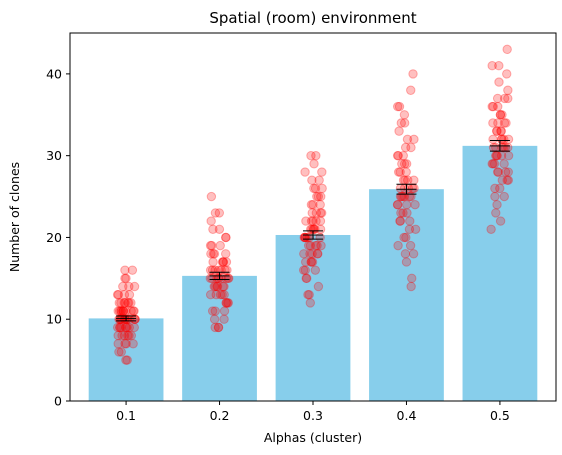 The height and width of the screenshot is (455, 562). What do you see at coordinates (312, 18) in the screenshot?
I see `chart-title: Spatial (room) environment` at bounding box center [312, 18].